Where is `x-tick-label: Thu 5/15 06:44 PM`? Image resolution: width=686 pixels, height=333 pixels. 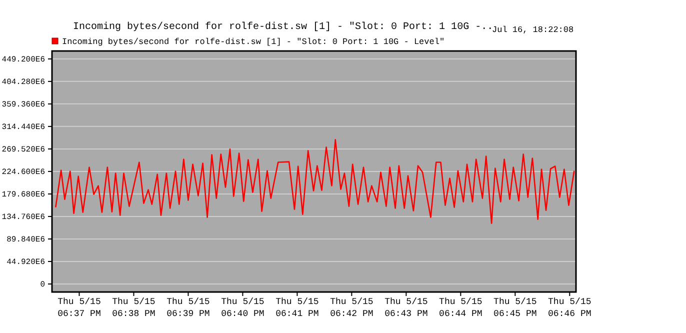 x-tick-label: Thu 5/15 06:44 PM is located at coordinates (460, 308).